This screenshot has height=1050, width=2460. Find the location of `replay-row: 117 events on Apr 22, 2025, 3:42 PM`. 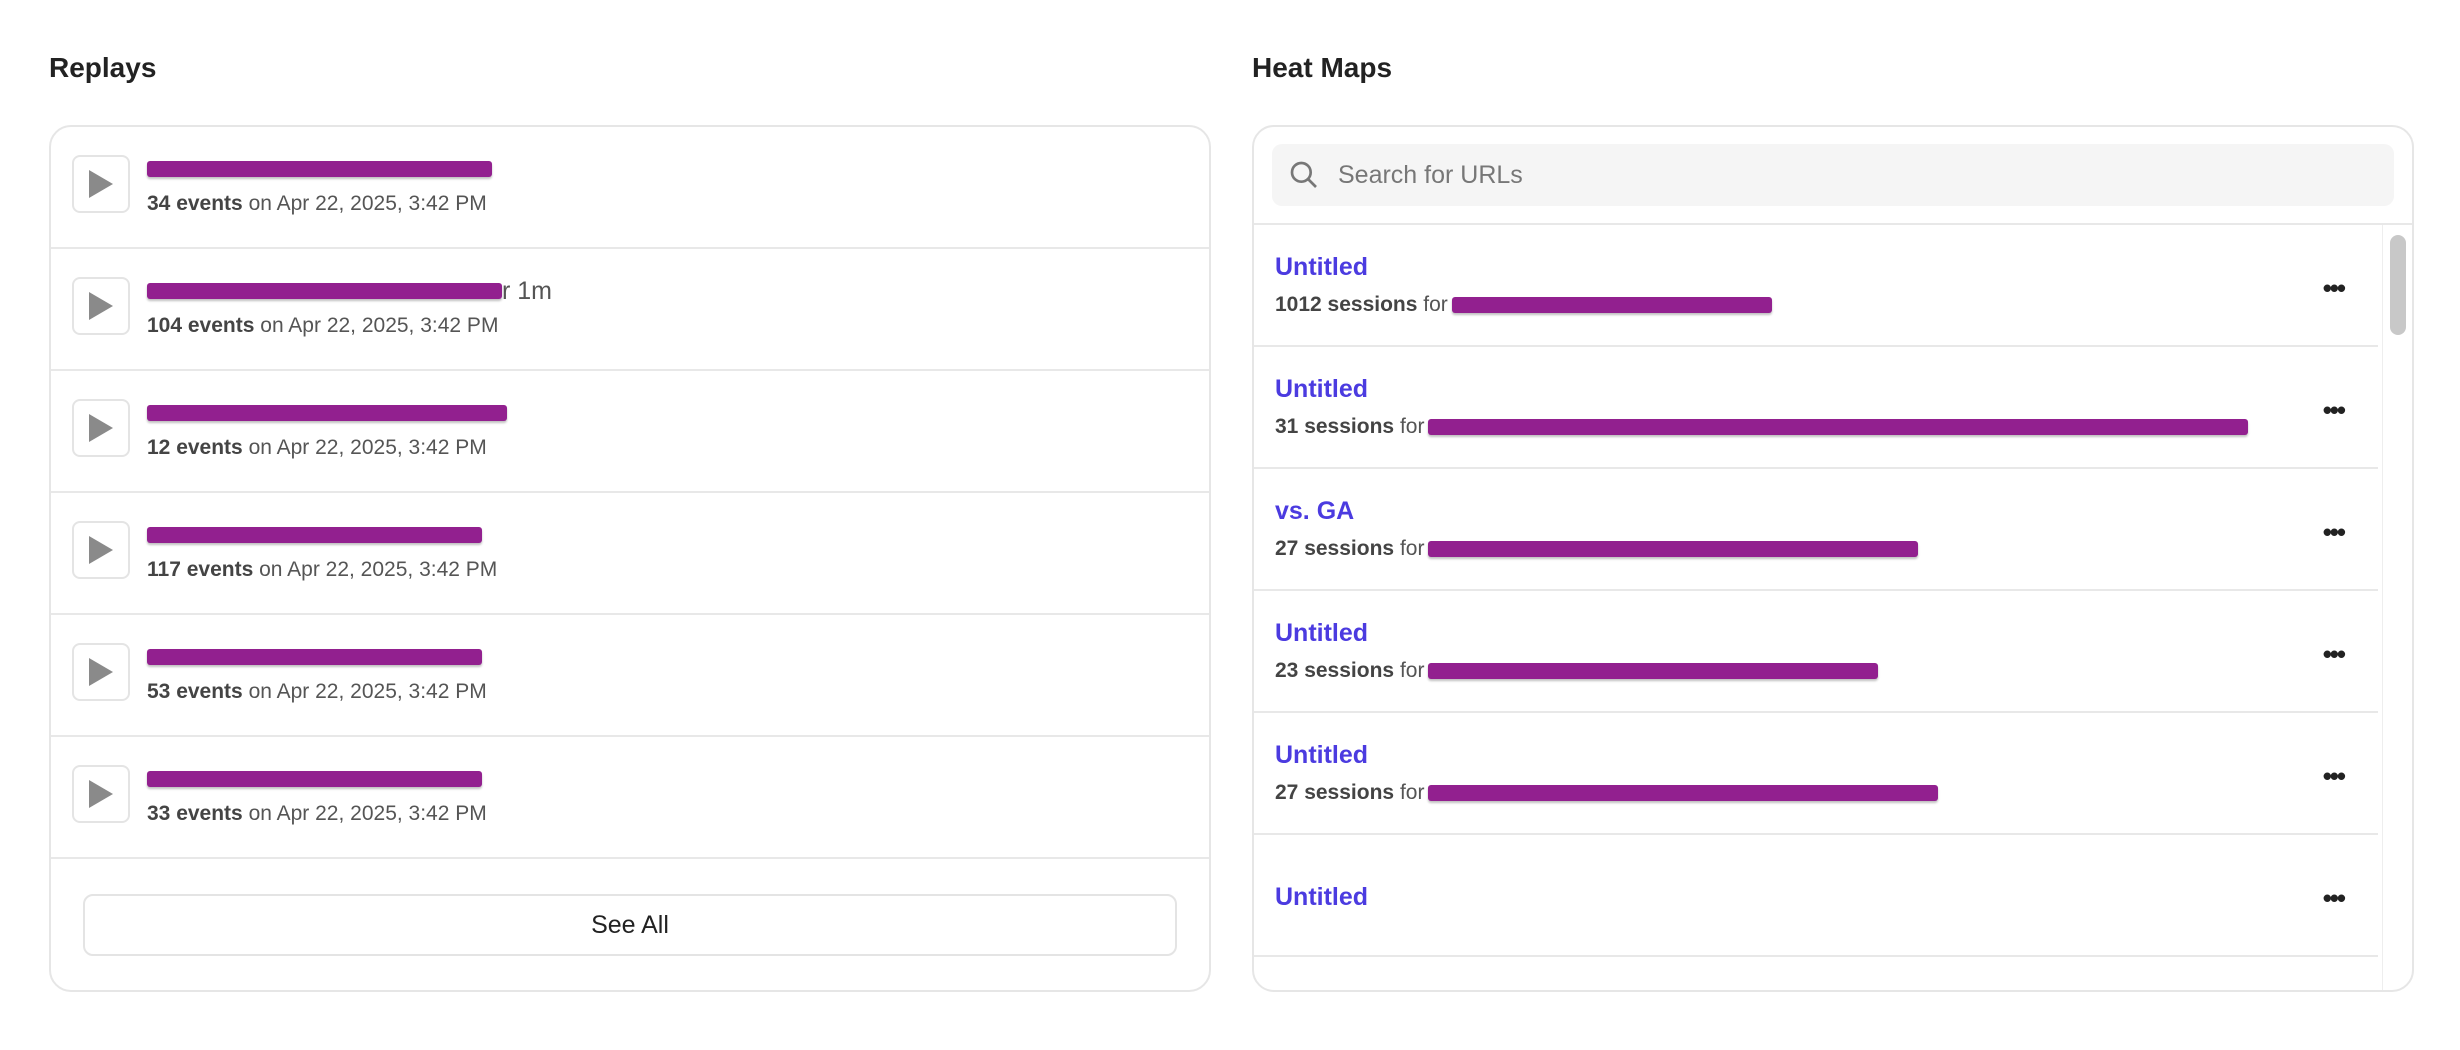

replay-row: 117 events on Apr 22, 2025, 3:42 PM is located at coordinates (630, 554).